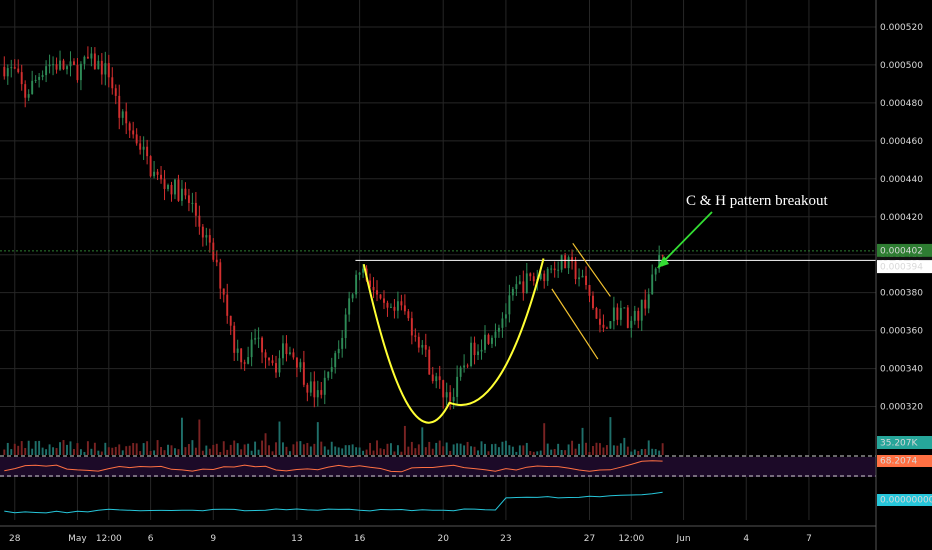 The width and height of the screenshot is (932, 550). Describe the element at coordinates (901, 28) in the screenshot. I see `y-tick-label: 0.000520` at that location.